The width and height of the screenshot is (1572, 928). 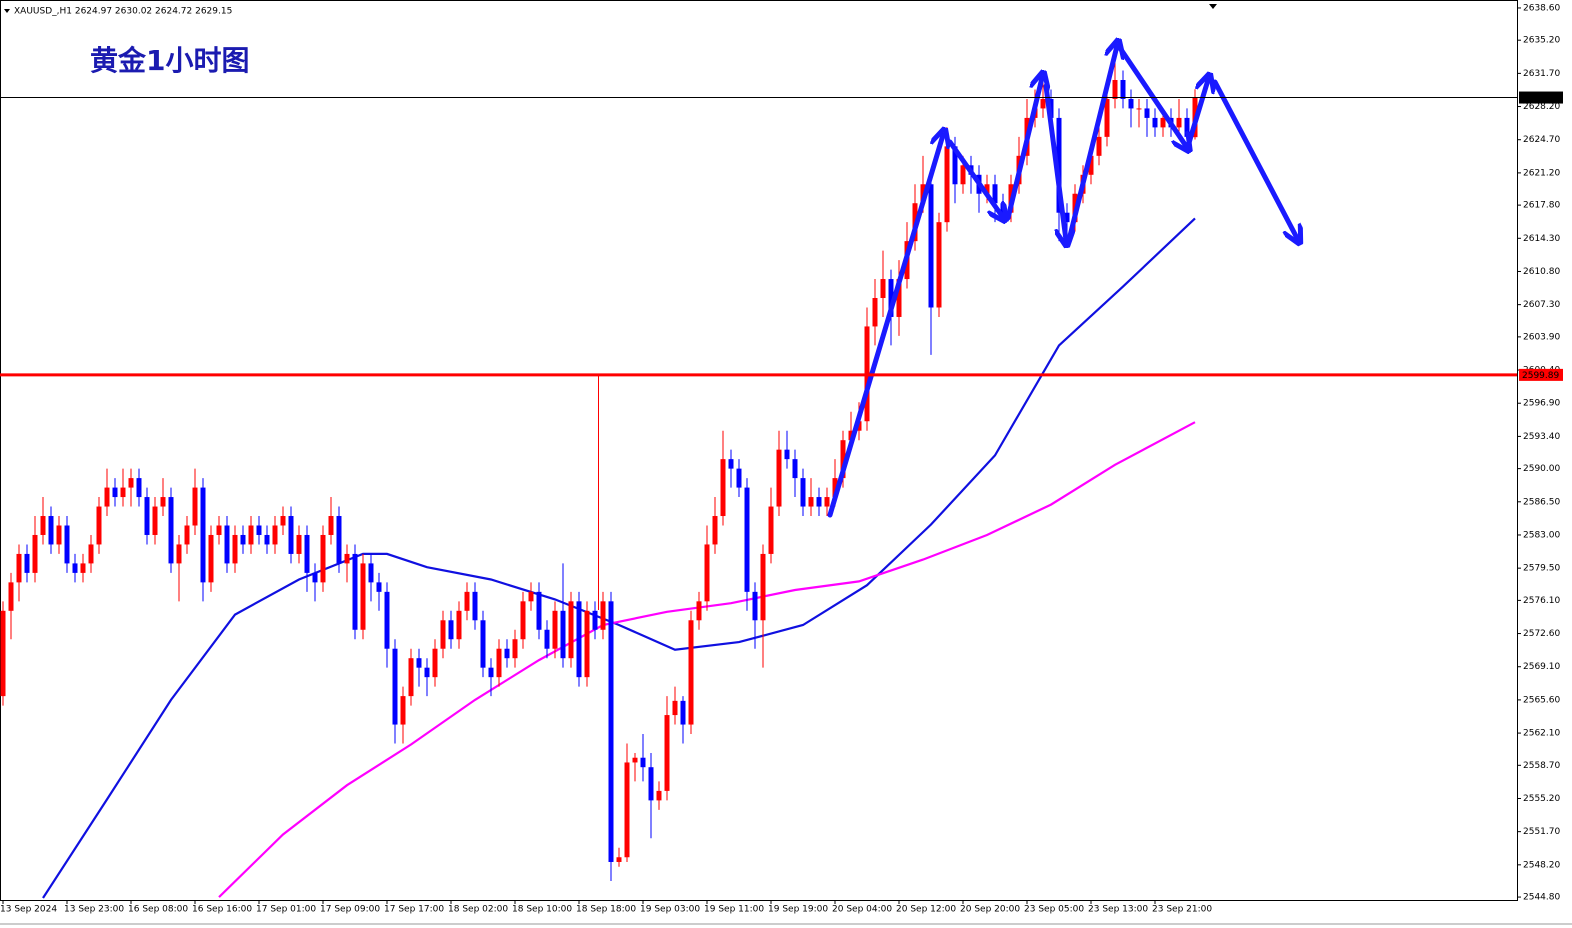 I want to click on y-tick-label: 2572.60, so click(x=1541, y=634).